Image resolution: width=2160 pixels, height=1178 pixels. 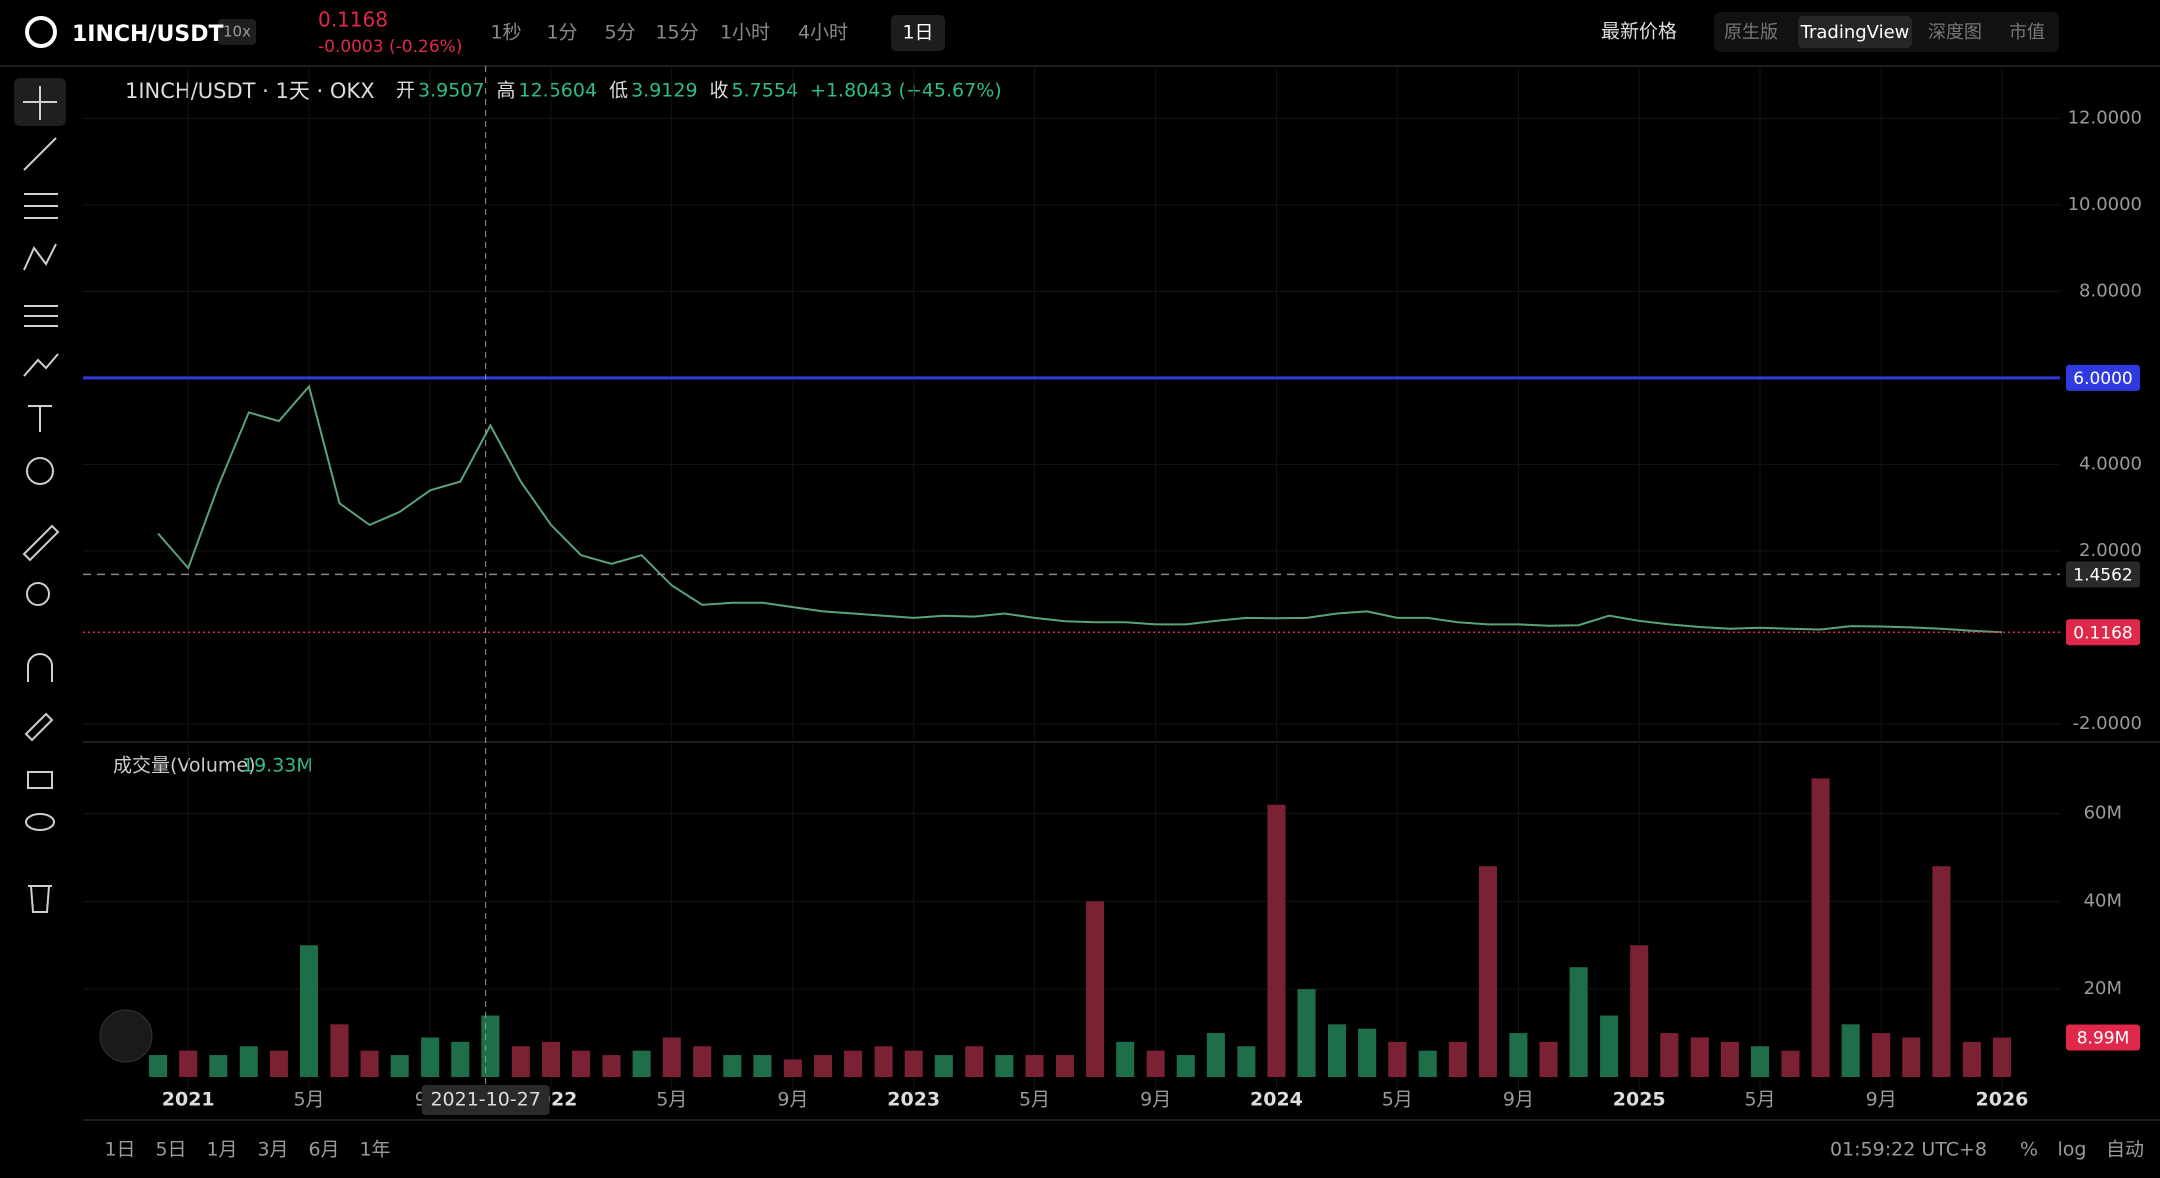 I want to click on fib-tool, so click(x=41, y=206).